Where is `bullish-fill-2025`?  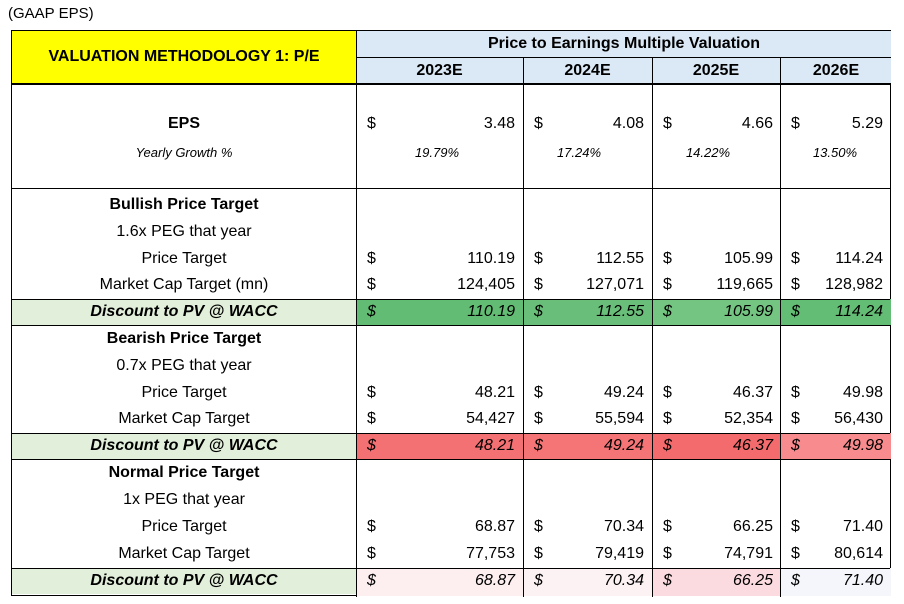
bullish-fill-2025 is located at coordinates (716, 312).